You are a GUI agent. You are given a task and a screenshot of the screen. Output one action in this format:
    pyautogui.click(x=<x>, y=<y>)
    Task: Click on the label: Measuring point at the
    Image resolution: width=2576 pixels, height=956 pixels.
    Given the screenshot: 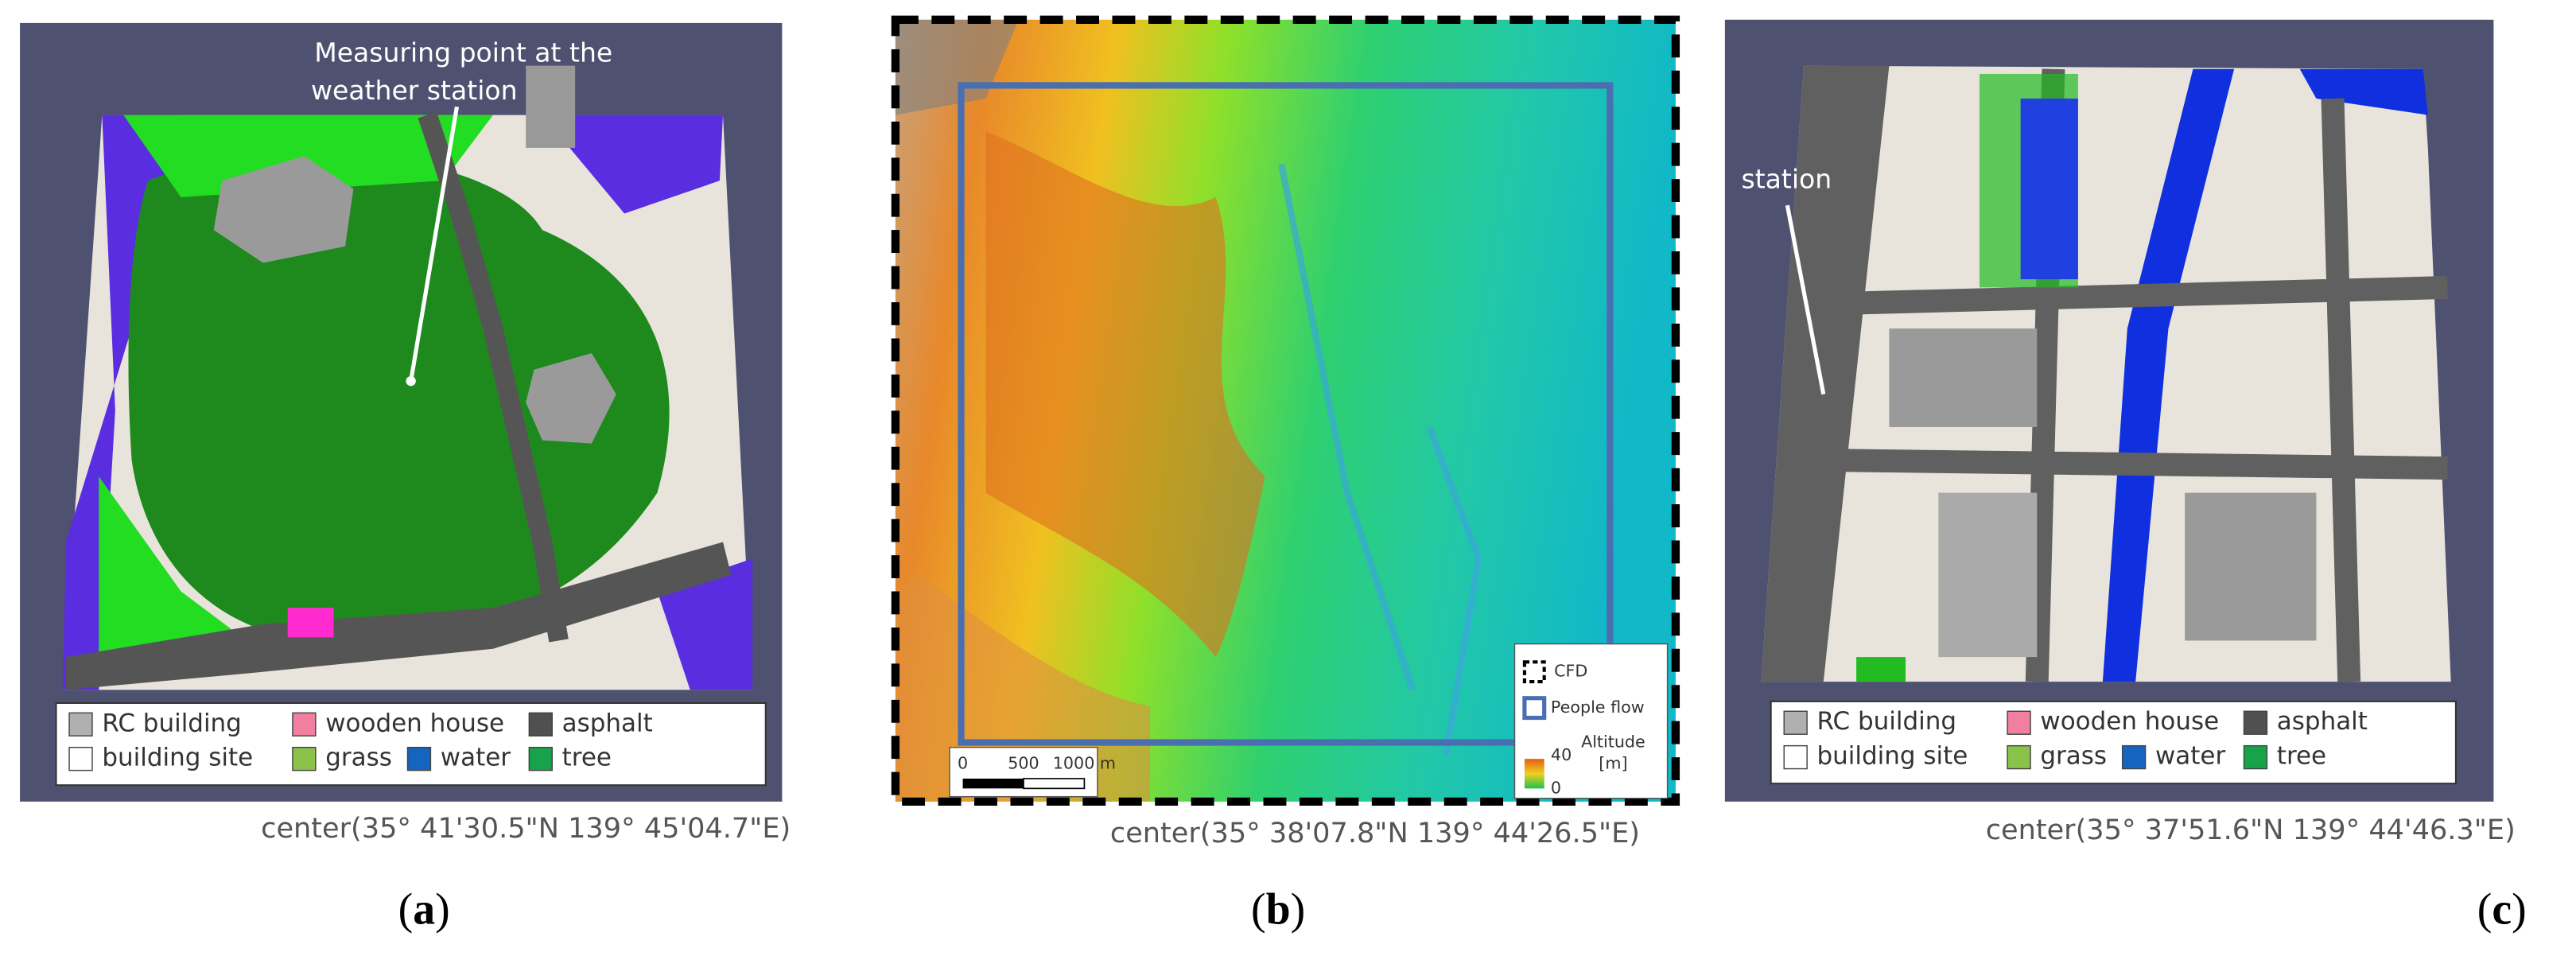 What is the action you would take?
    pyautogui.click(x=463, y=52)
    